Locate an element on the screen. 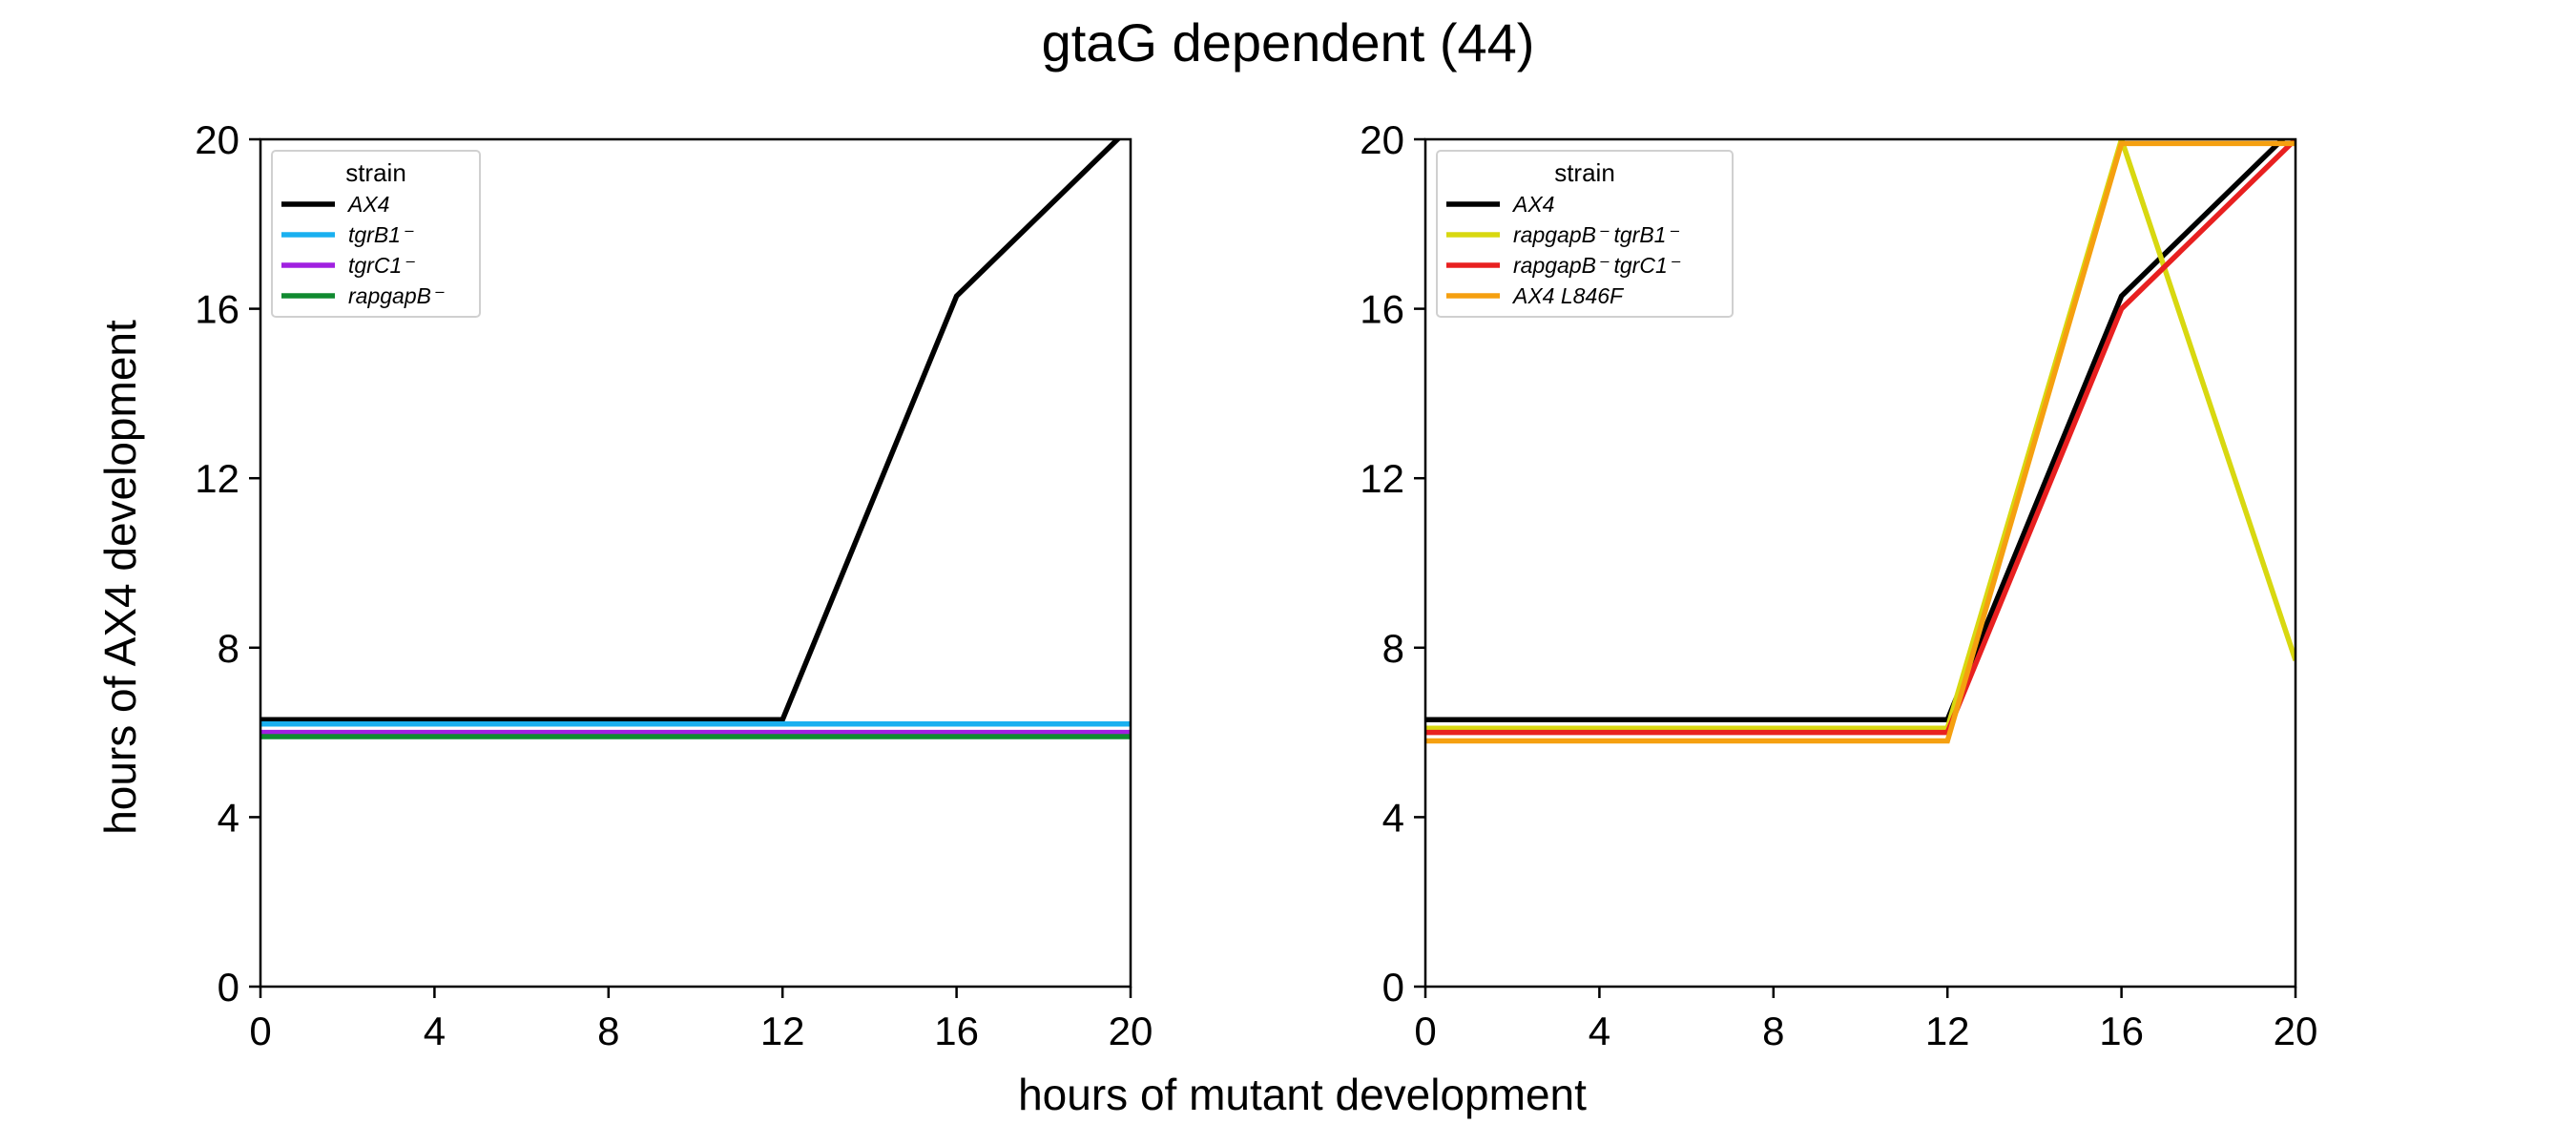  legend-entry: tgrC1⁻ is located at coordinates (381, 265).